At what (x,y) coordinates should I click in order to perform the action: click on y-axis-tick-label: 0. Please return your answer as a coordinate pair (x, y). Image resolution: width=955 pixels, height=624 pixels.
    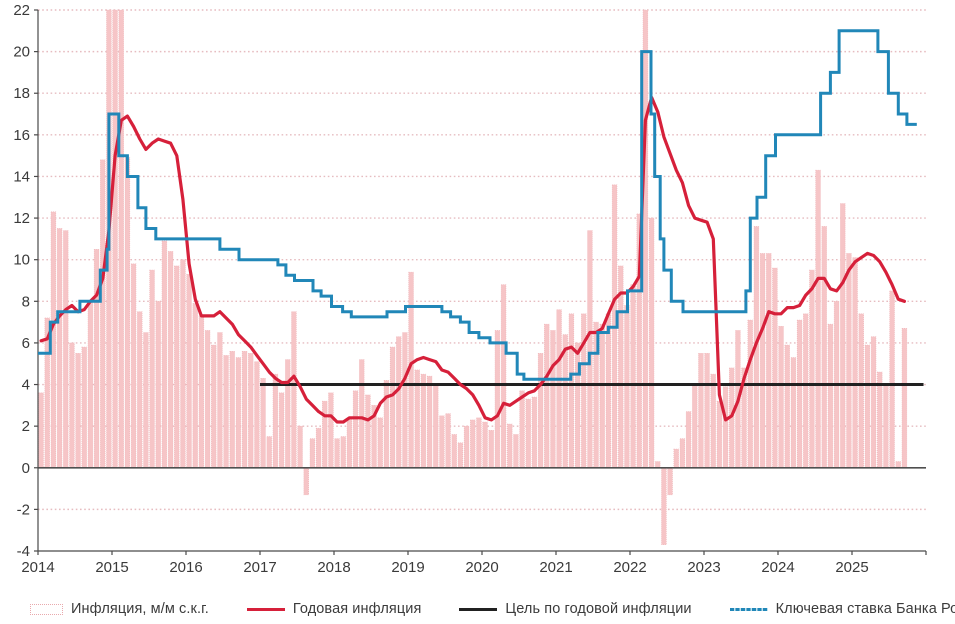
    Looking at the image, I should click on (26, 468).